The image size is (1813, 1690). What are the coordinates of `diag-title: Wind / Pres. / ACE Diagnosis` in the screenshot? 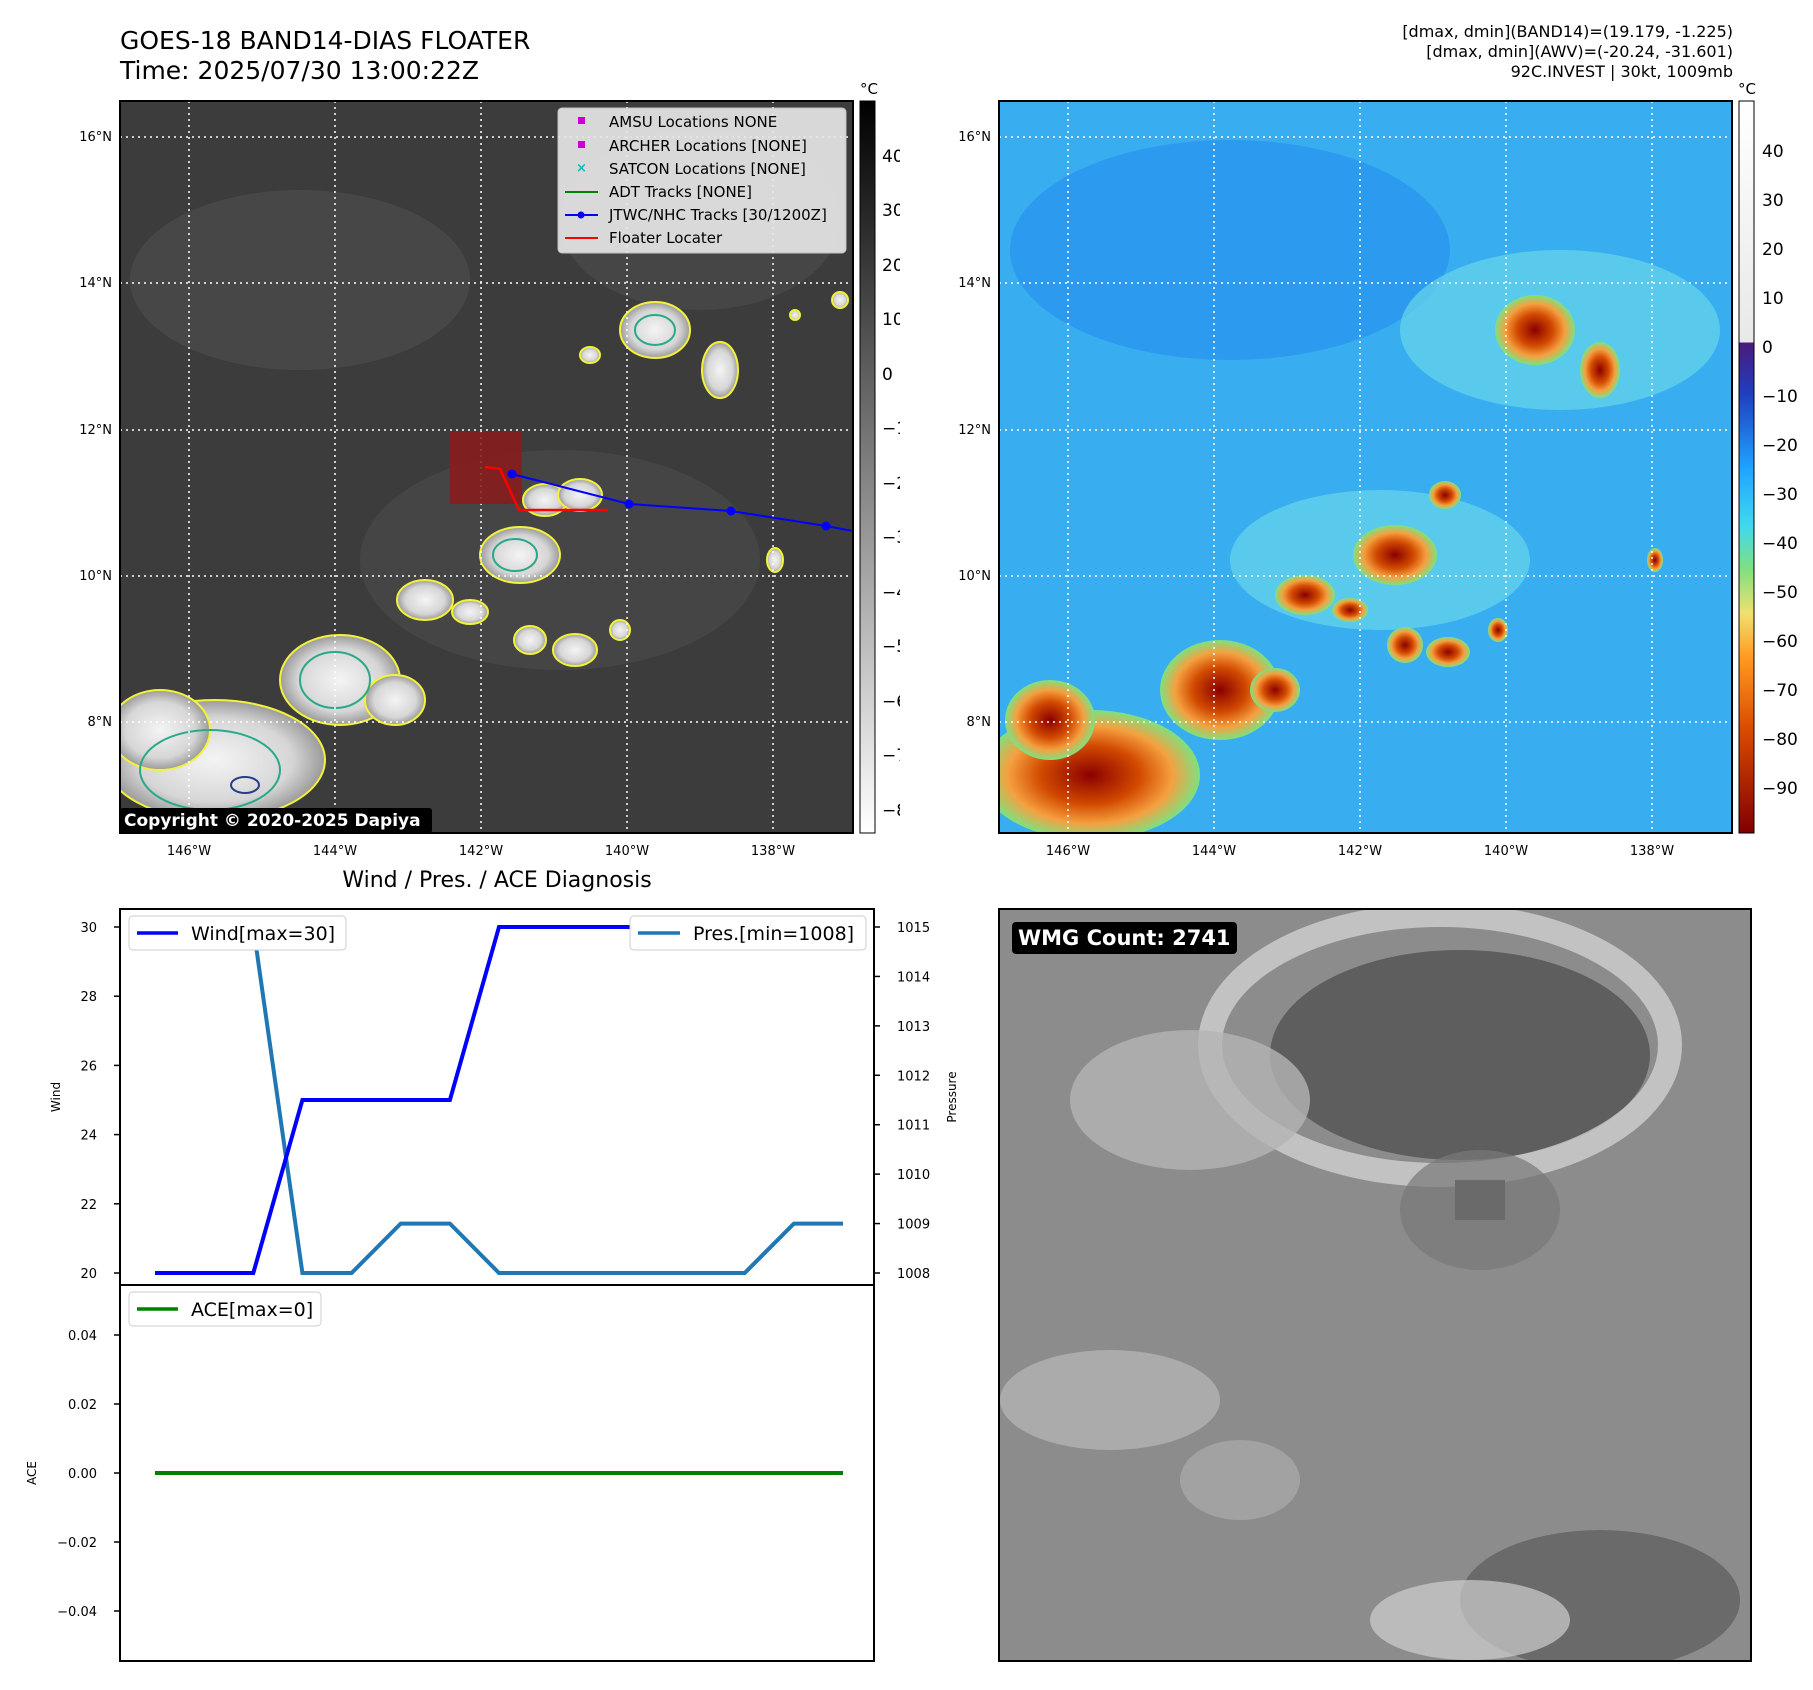 It's located at (496, 881).